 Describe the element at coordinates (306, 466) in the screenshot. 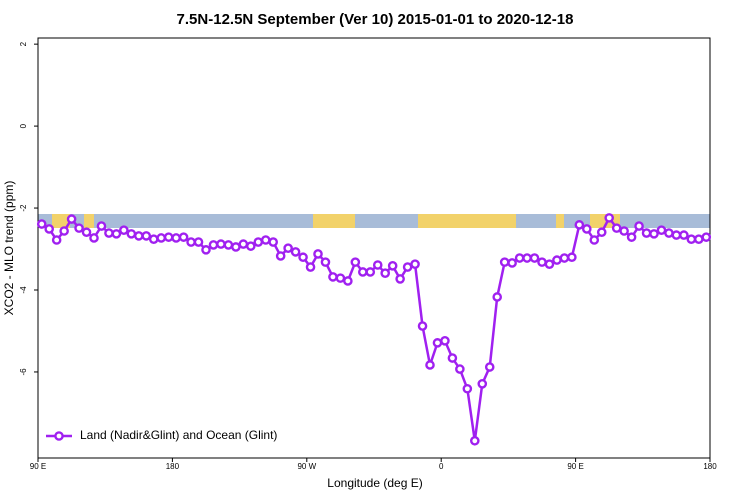

I see `x-tick-label: 90 W` at that location.